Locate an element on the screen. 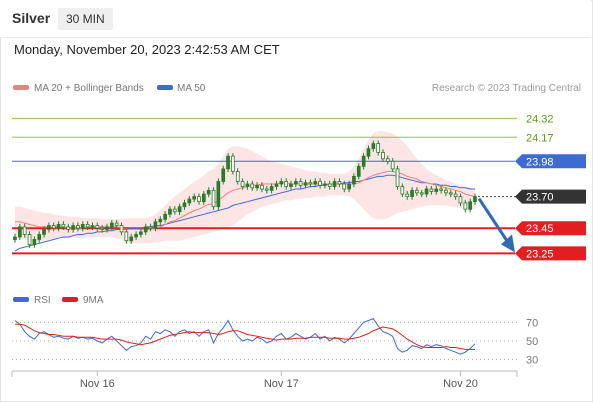  rsi-ma-line is located at coordinates (245, 336).